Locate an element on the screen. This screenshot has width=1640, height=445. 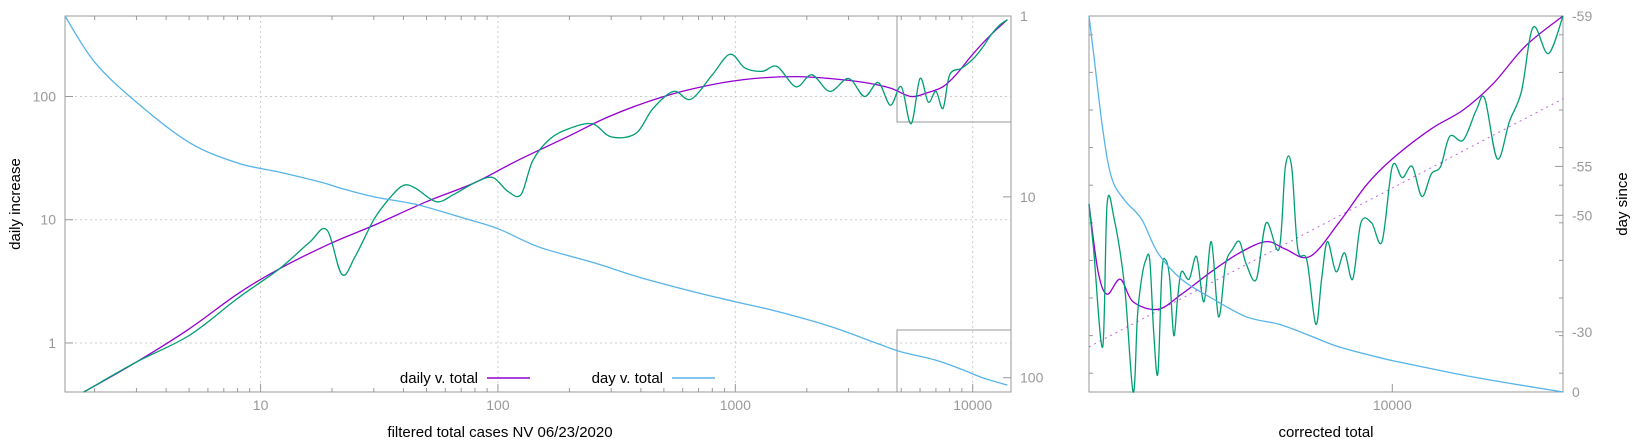
legend-label-day: day v. total is located at coordinates (627, 378).